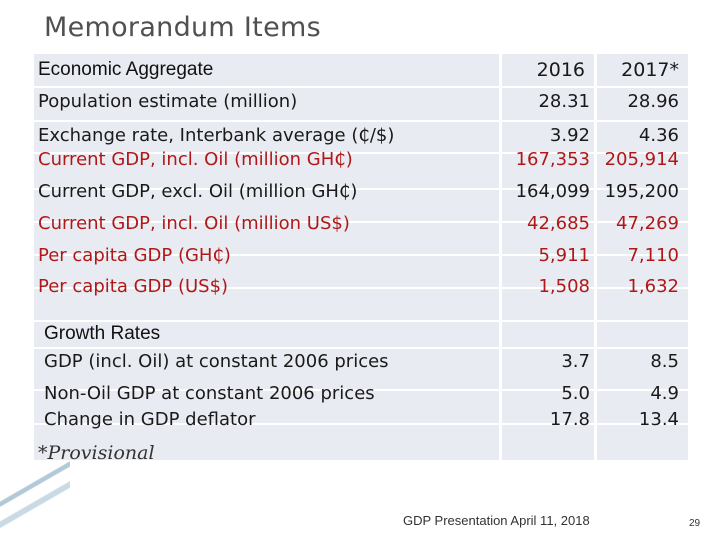 The width and height of the screenshot is (720, 540). What do you see at coordinates (560, 70) in the screenshot?
I see `header-2016: 2016` at bounding box center [560, 70].